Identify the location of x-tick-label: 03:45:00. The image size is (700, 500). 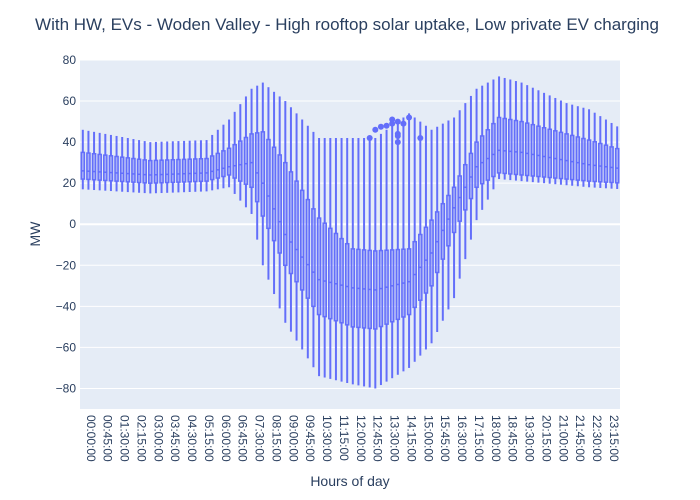
(175, 438).